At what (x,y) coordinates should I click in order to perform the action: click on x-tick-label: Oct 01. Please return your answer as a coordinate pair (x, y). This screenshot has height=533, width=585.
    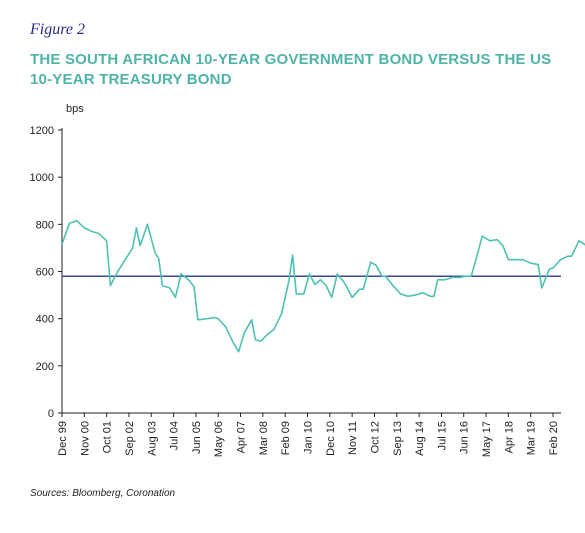
    Looking at the image, I should click on (108, 437).